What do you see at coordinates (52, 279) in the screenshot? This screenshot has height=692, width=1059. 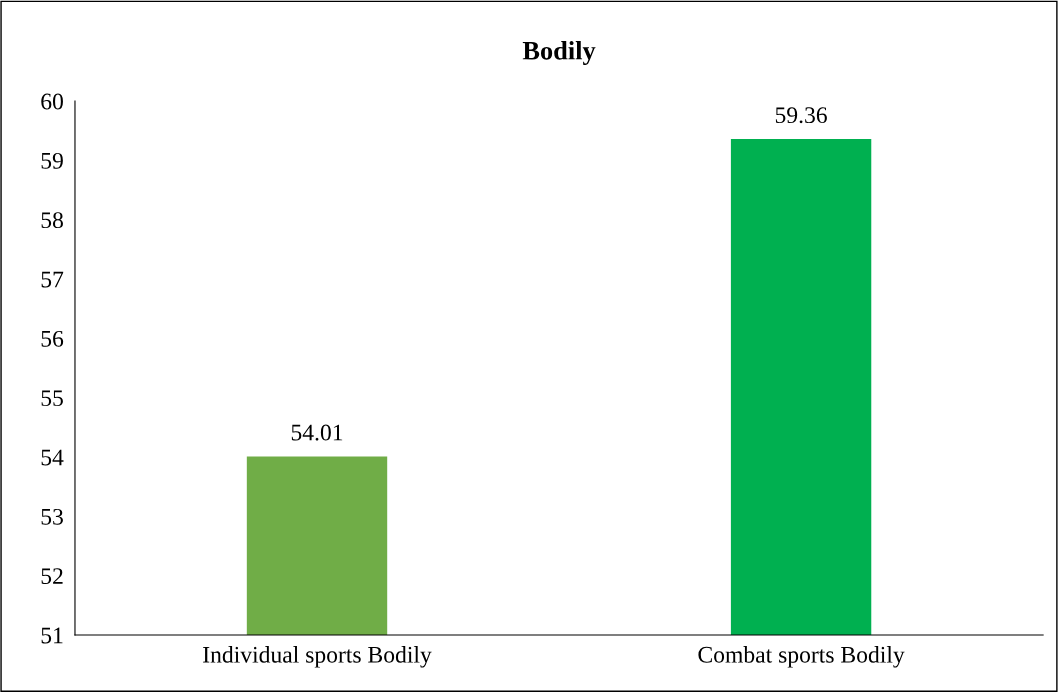 I see `y-tick-label: 57` at bounding box center [52, 279].